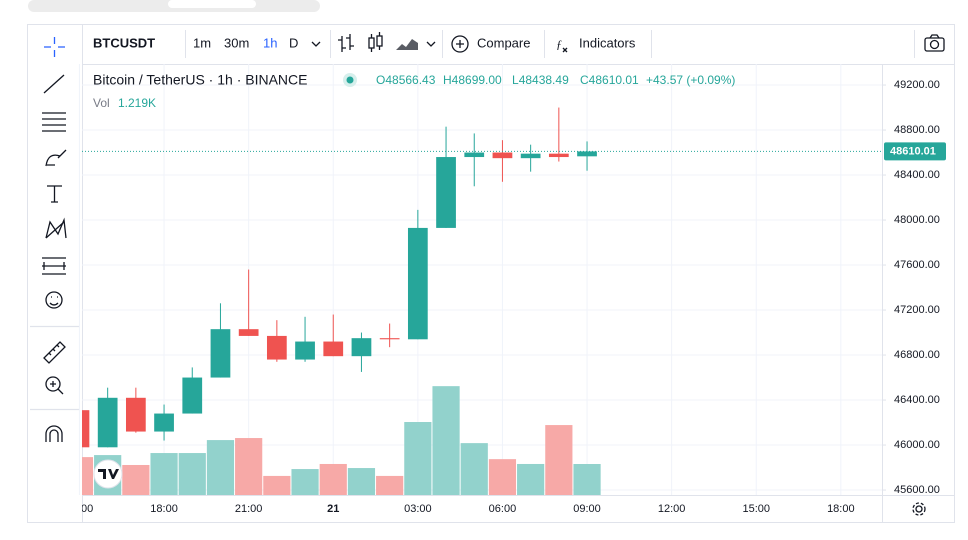 The height and width of the screenshot is (540, 968). Describe the element at coordinates (346, 43) in the screenshot. I see `bar-style-icon` at that location.